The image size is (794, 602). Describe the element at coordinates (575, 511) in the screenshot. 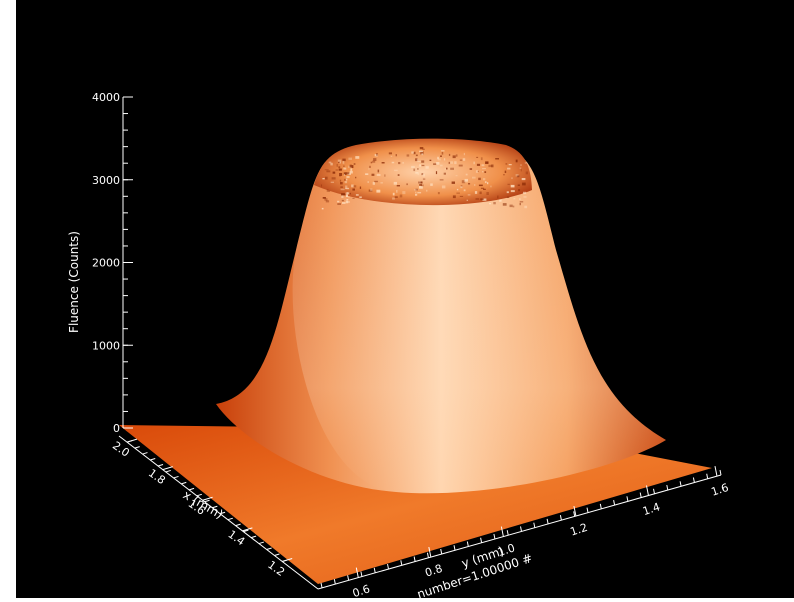

I see `y-tick` at that location.